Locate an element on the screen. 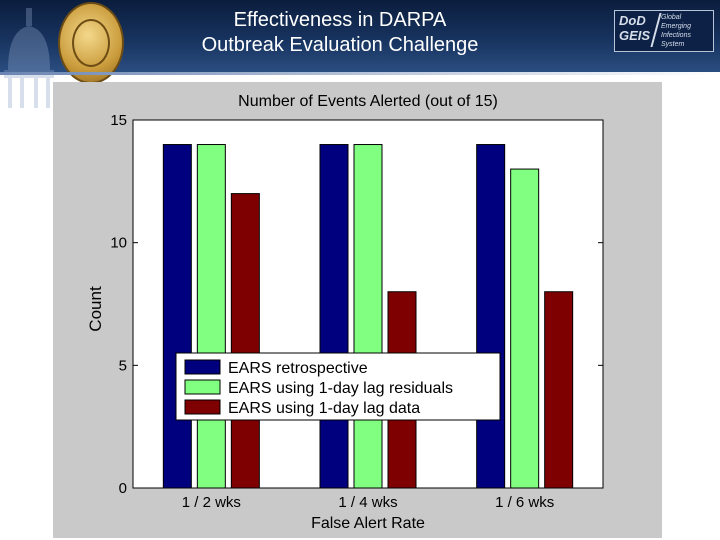  logo-caption2: Emerging is located at coordinates (676, 26).